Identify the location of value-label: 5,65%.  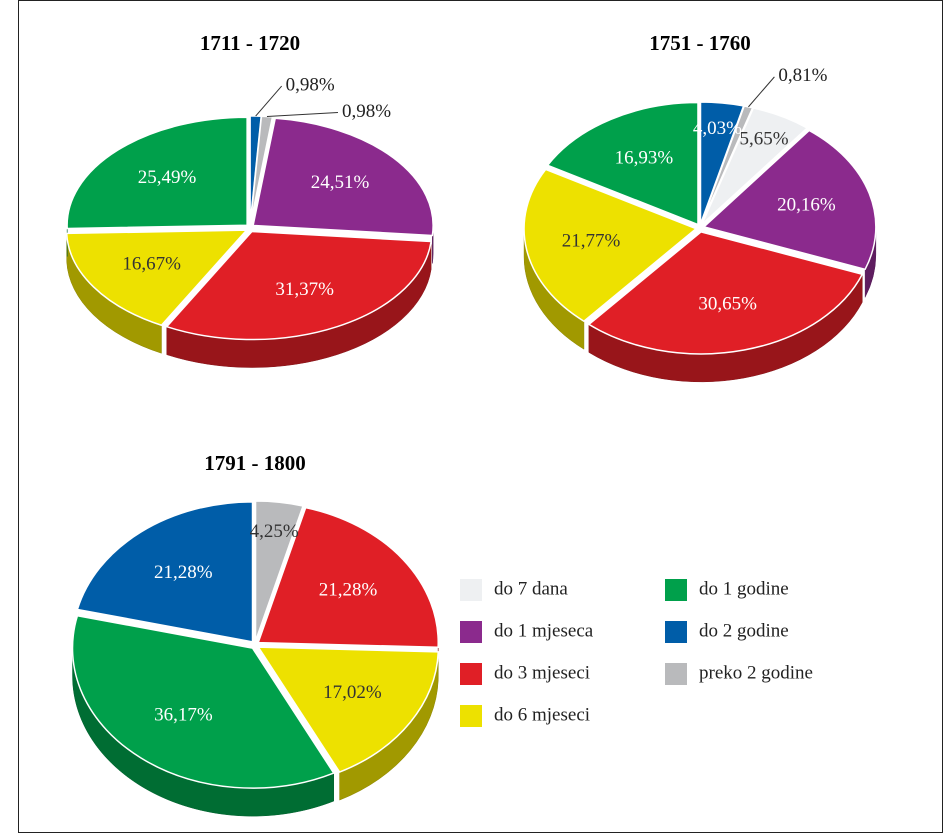
(763, 138).